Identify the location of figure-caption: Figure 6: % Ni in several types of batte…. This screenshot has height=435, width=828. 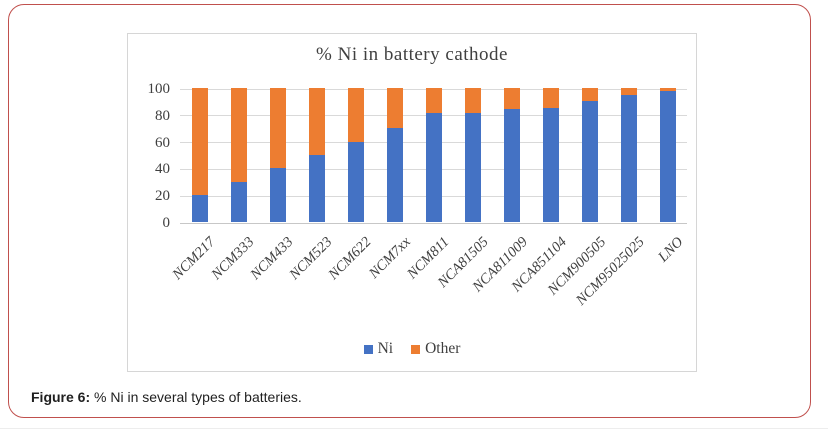
(166, 397).